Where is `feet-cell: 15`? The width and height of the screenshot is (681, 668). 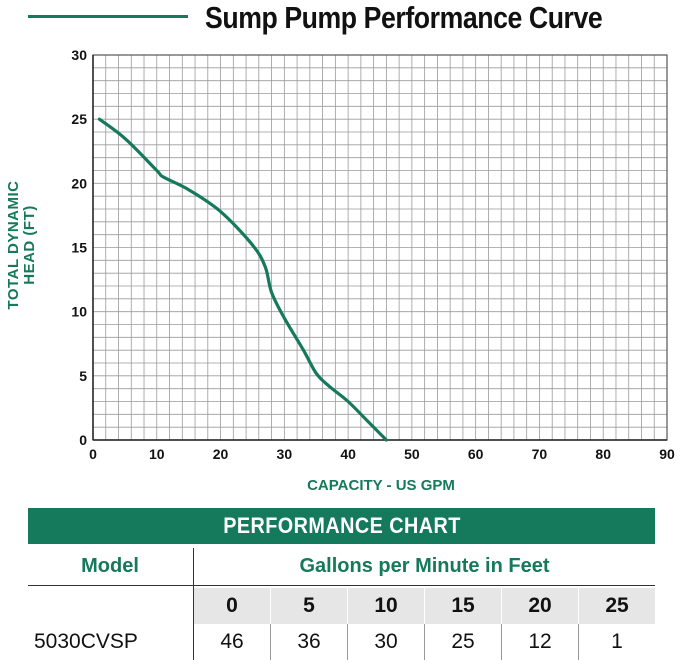
feet-cell: 15 is located at coordinates (463, 606).